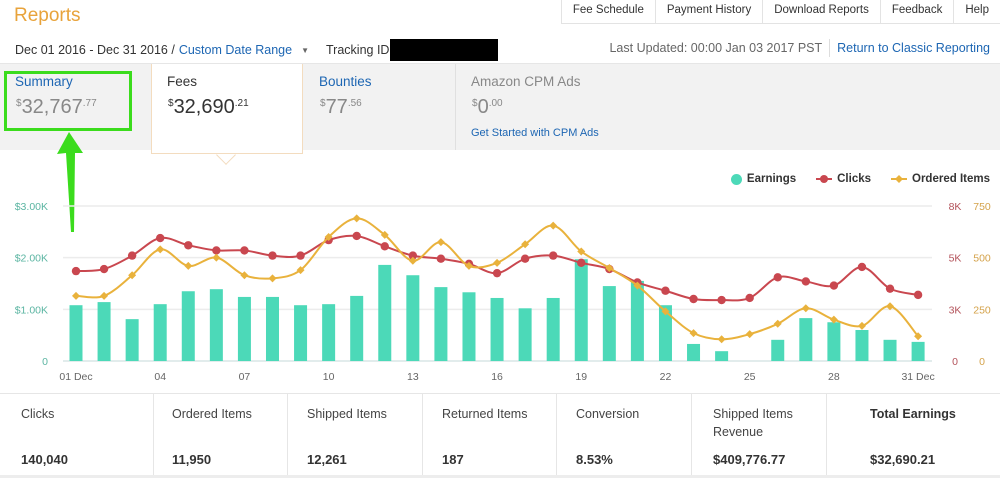 The width and height of the screenshot is (1000, 481). Describe the element at coordinates (913, 48) in the screenshot. I see `return-classic-link: Return to Classic Reporting` at that location.